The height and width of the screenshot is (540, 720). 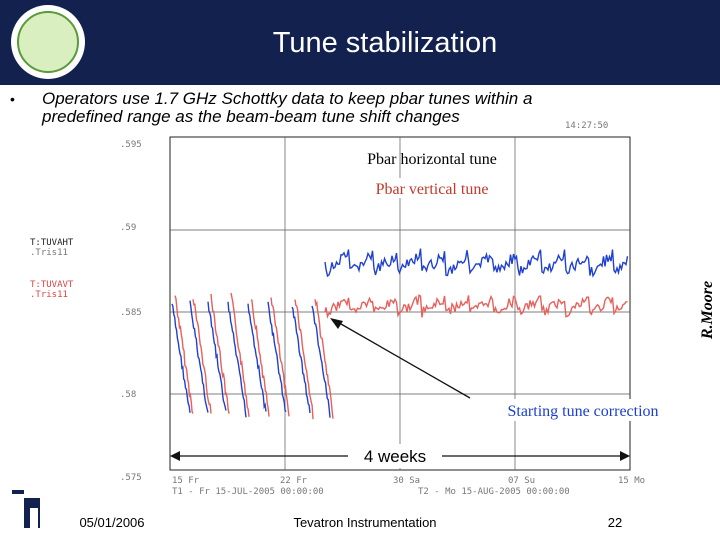 I want to click on x-label: 22 Fr, so click(x=294, y=481).